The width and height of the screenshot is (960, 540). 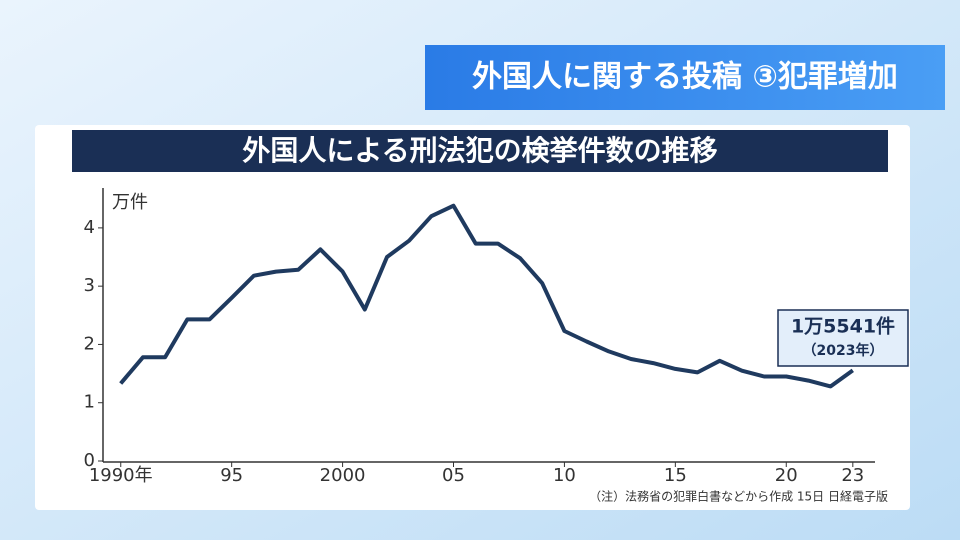 I want to click on x-tick-label: 23, so click(x=852, y=475).